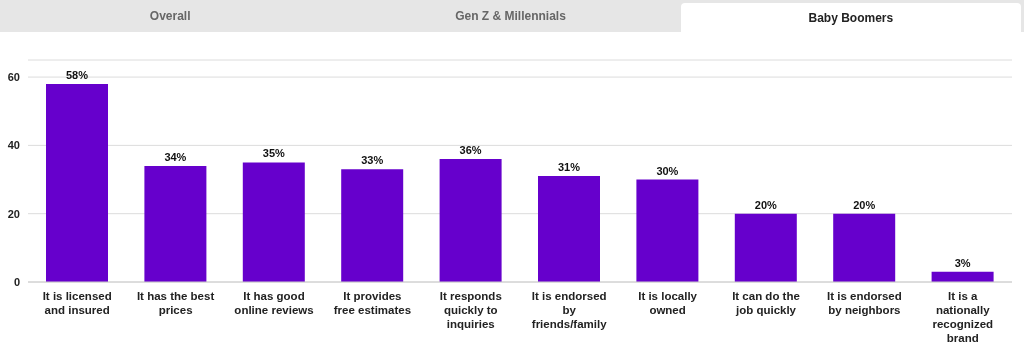  I want to click on data-label: 33%, so click(372, 160).